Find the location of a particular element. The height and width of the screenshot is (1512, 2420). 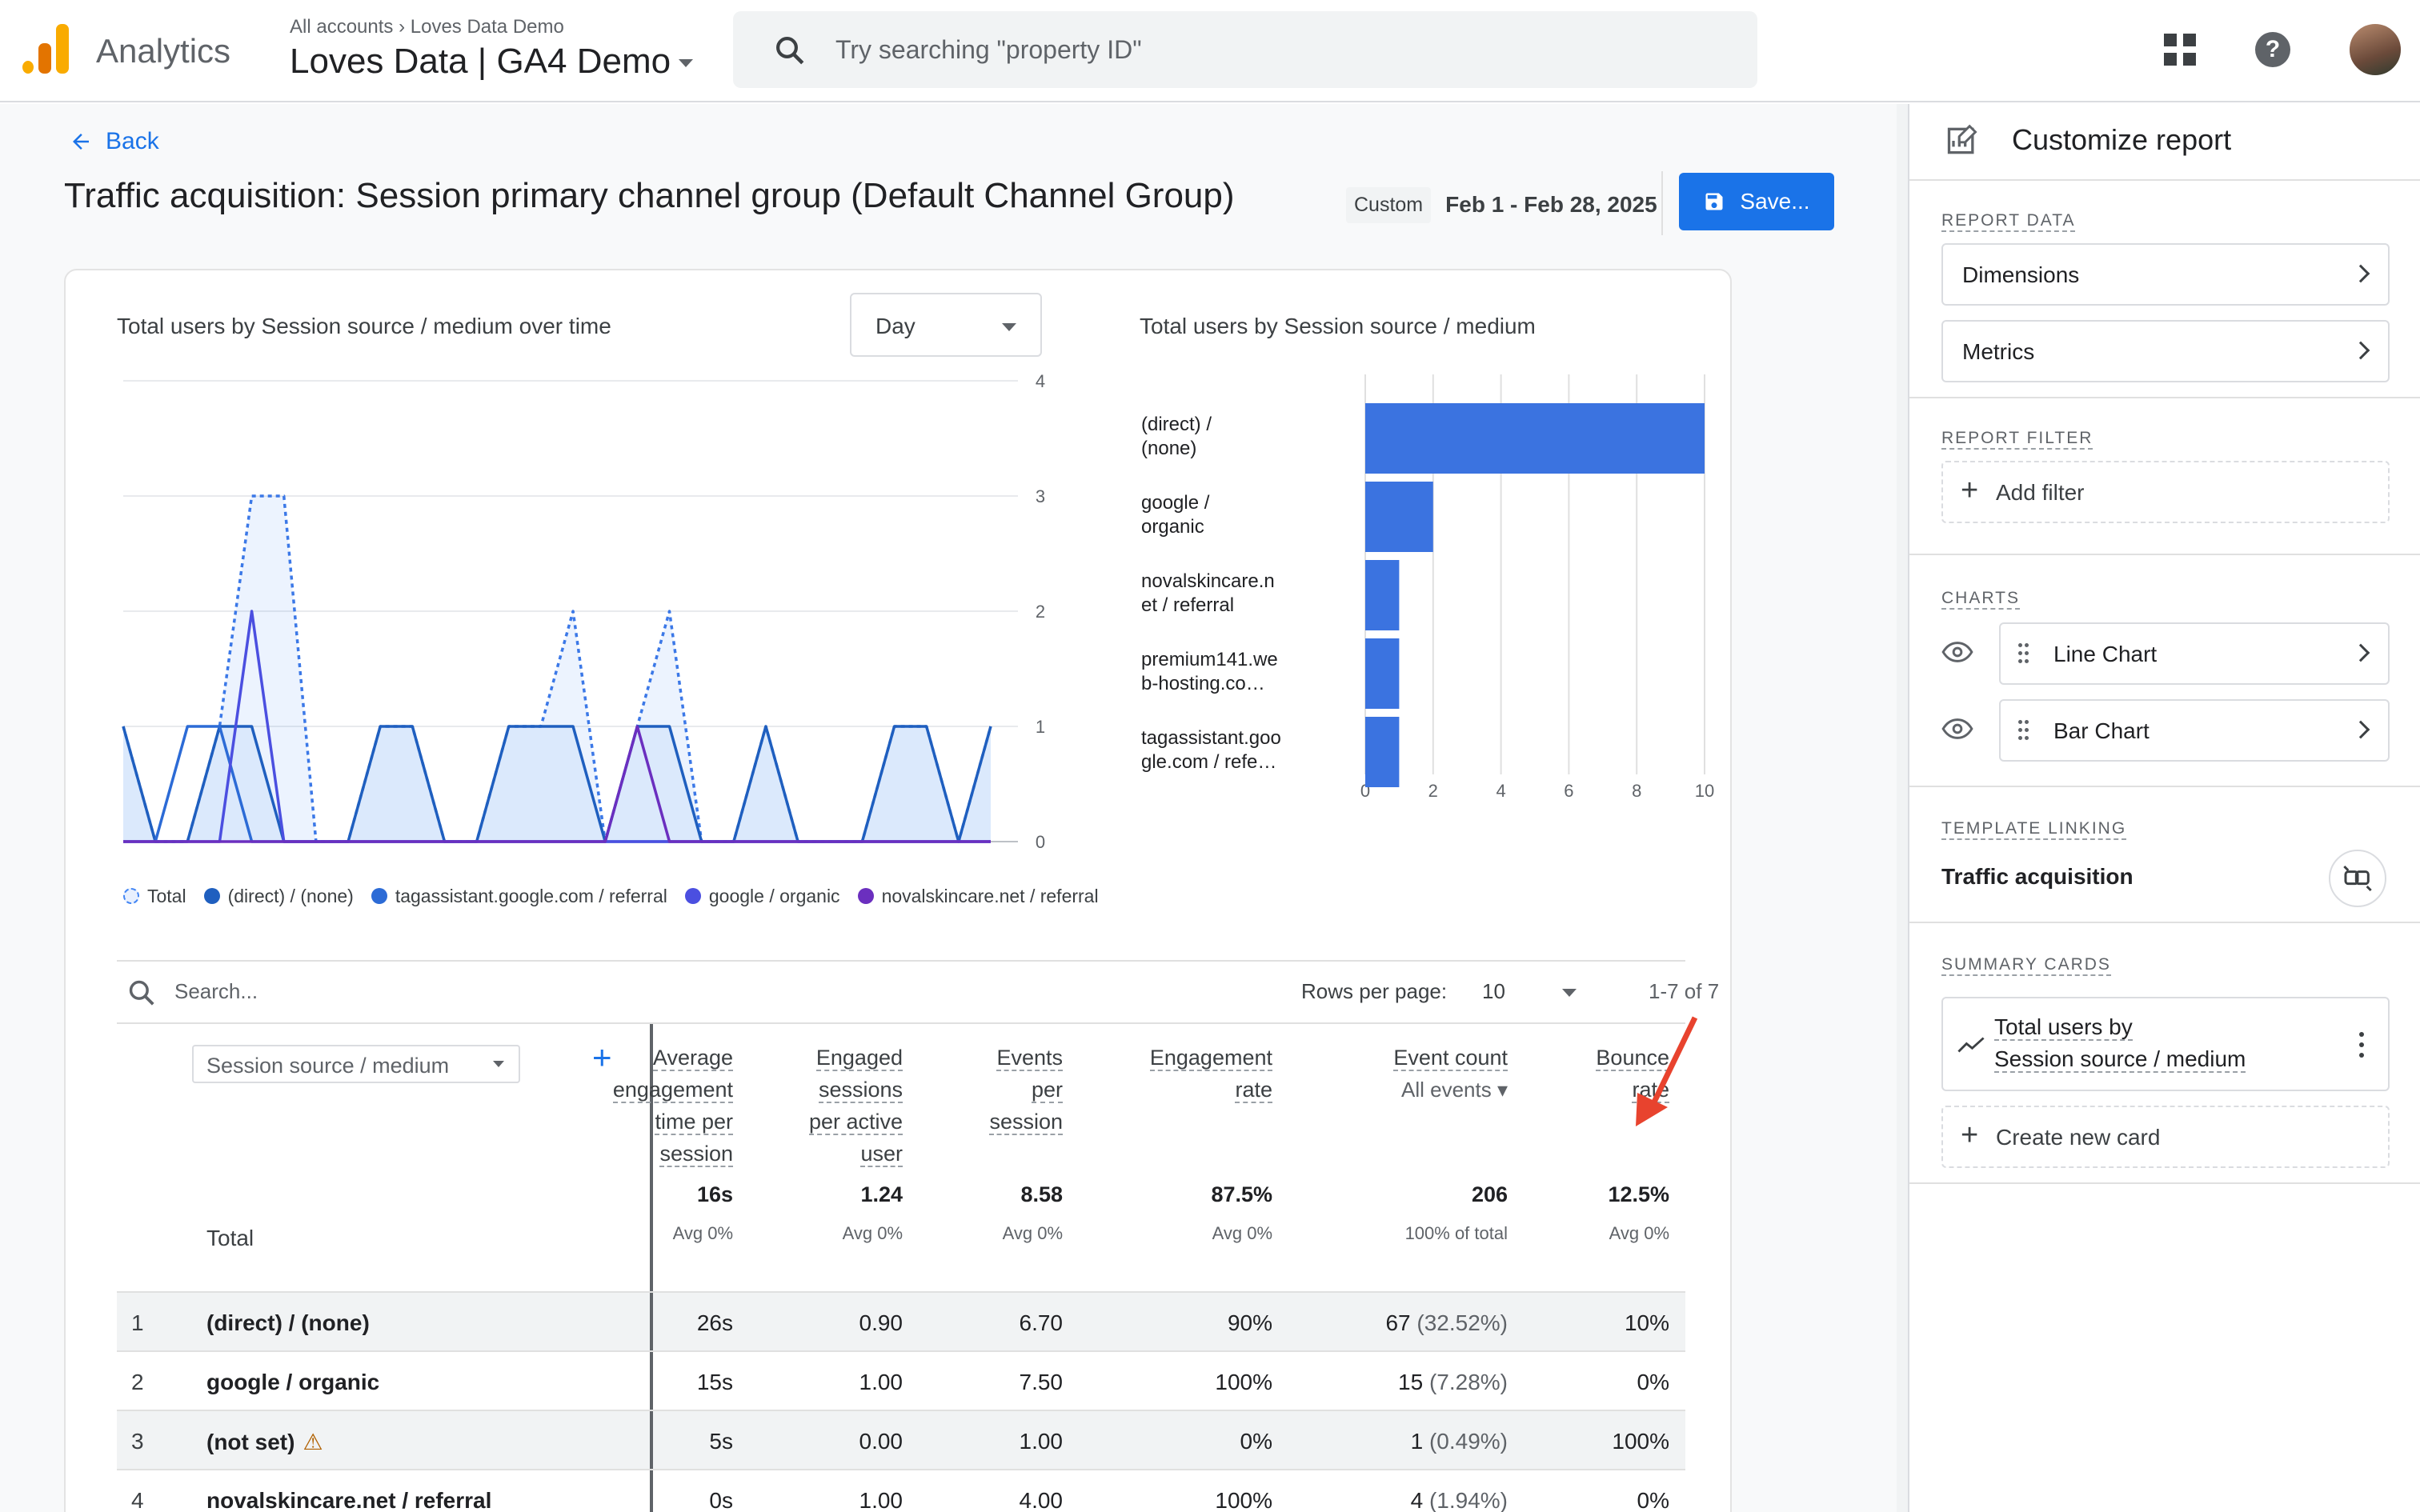

summary-card-item: Total users by Session source / medium is located at coordinates (2165, 1044).